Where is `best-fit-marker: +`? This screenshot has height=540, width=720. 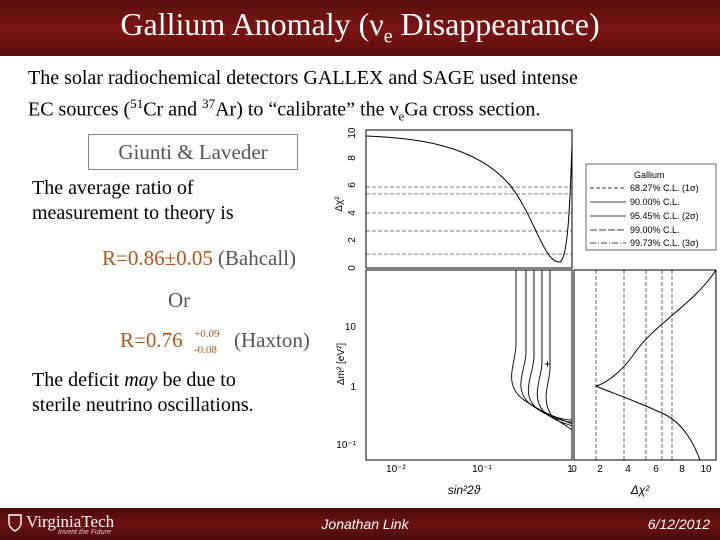 best-fit-marker: + is located at coordinates (547, 364).